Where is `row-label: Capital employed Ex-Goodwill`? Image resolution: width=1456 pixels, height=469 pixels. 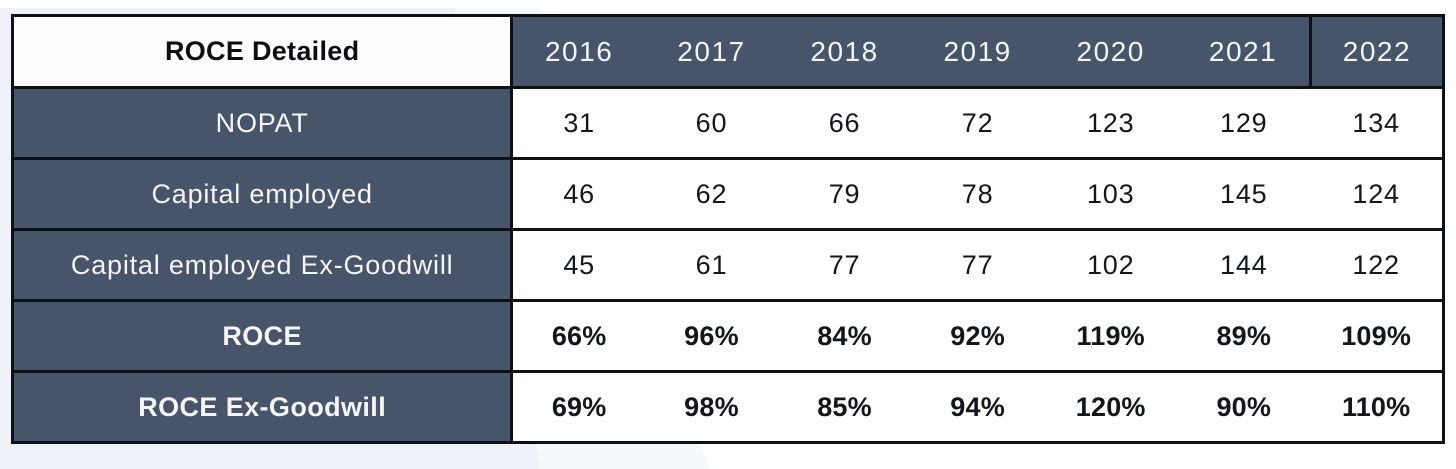
row-label: Capital employed Ex-Goodwill is located at coordinates (263, 265).